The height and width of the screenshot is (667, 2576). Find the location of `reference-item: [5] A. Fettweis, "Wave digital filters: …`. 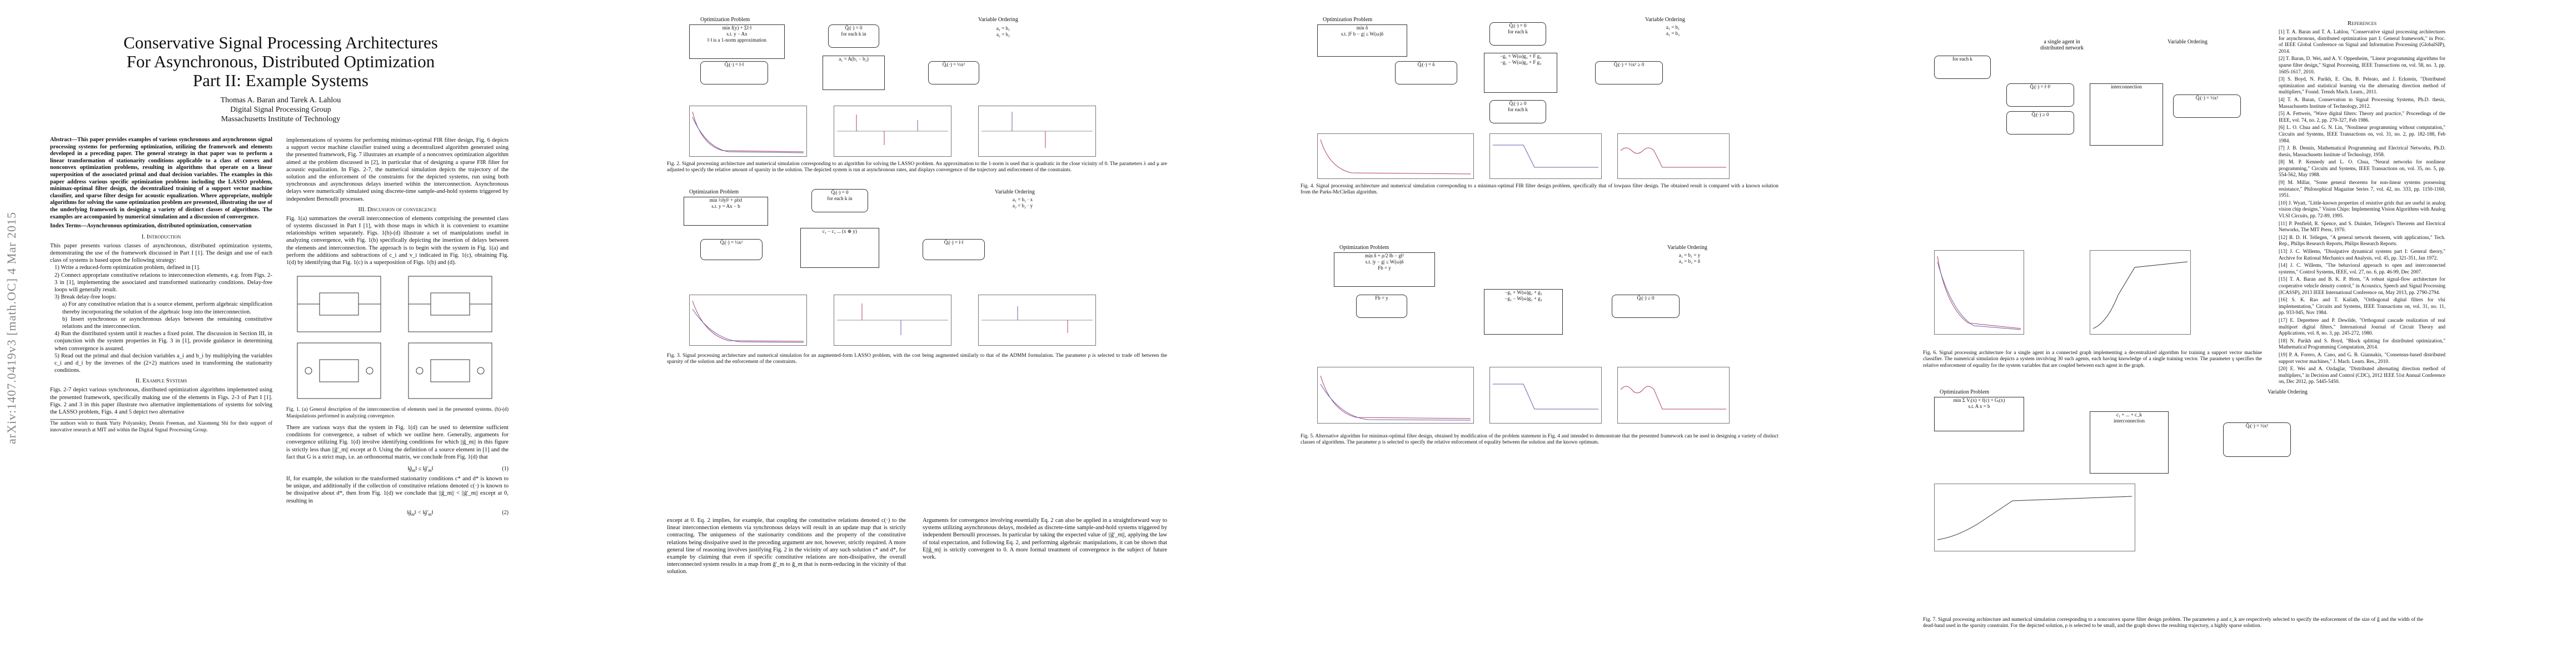

reference-item: [5] A. Fettweis, "Wave digital filters: … is located at coordinates (2362, 117).